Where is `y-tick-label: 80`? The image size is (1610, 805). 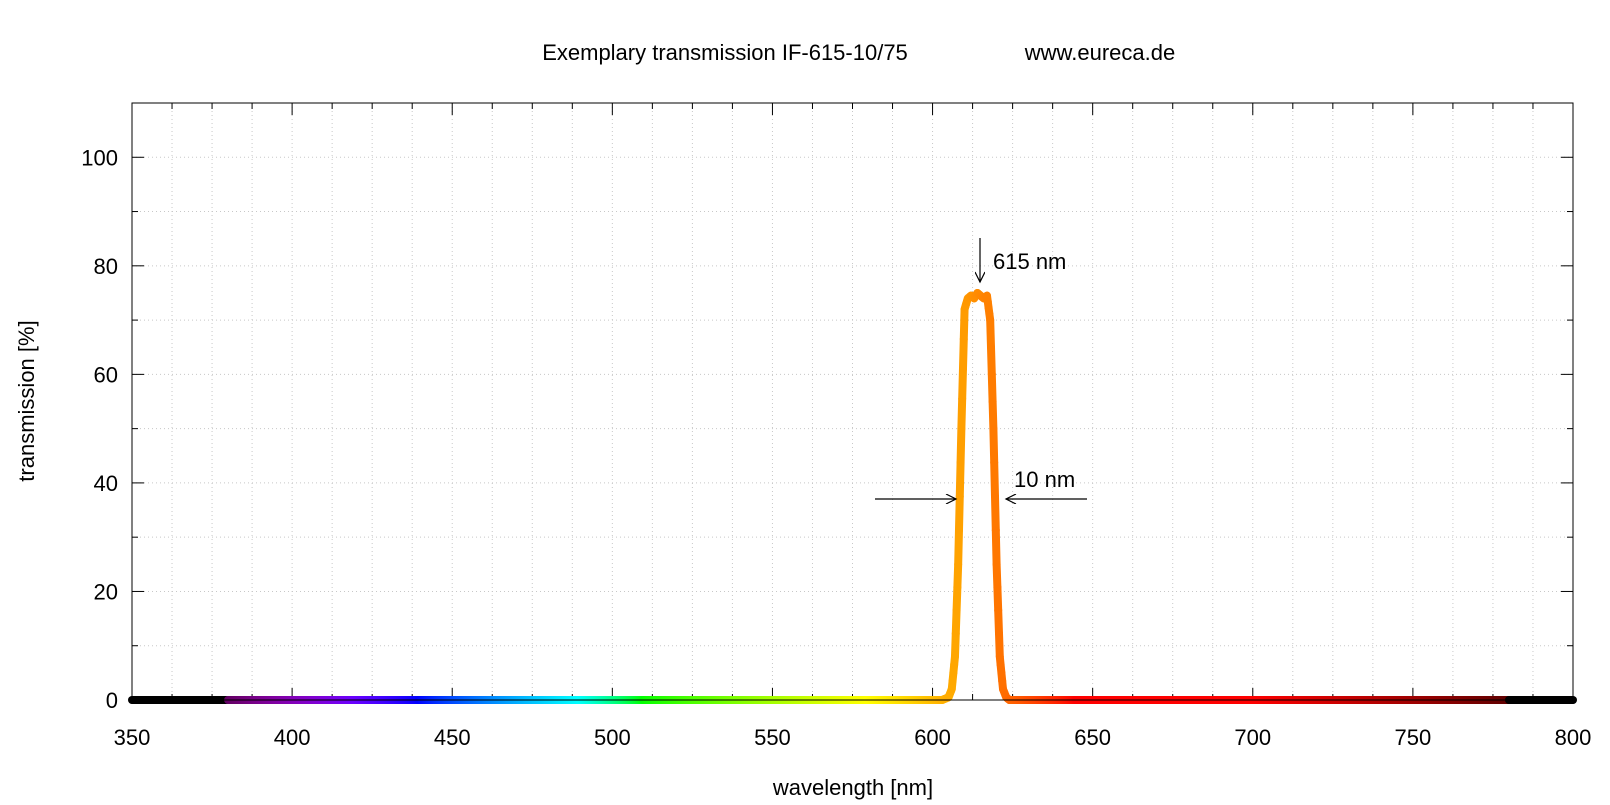
y-tick-label: 80 is located at coordinates (106, 266).